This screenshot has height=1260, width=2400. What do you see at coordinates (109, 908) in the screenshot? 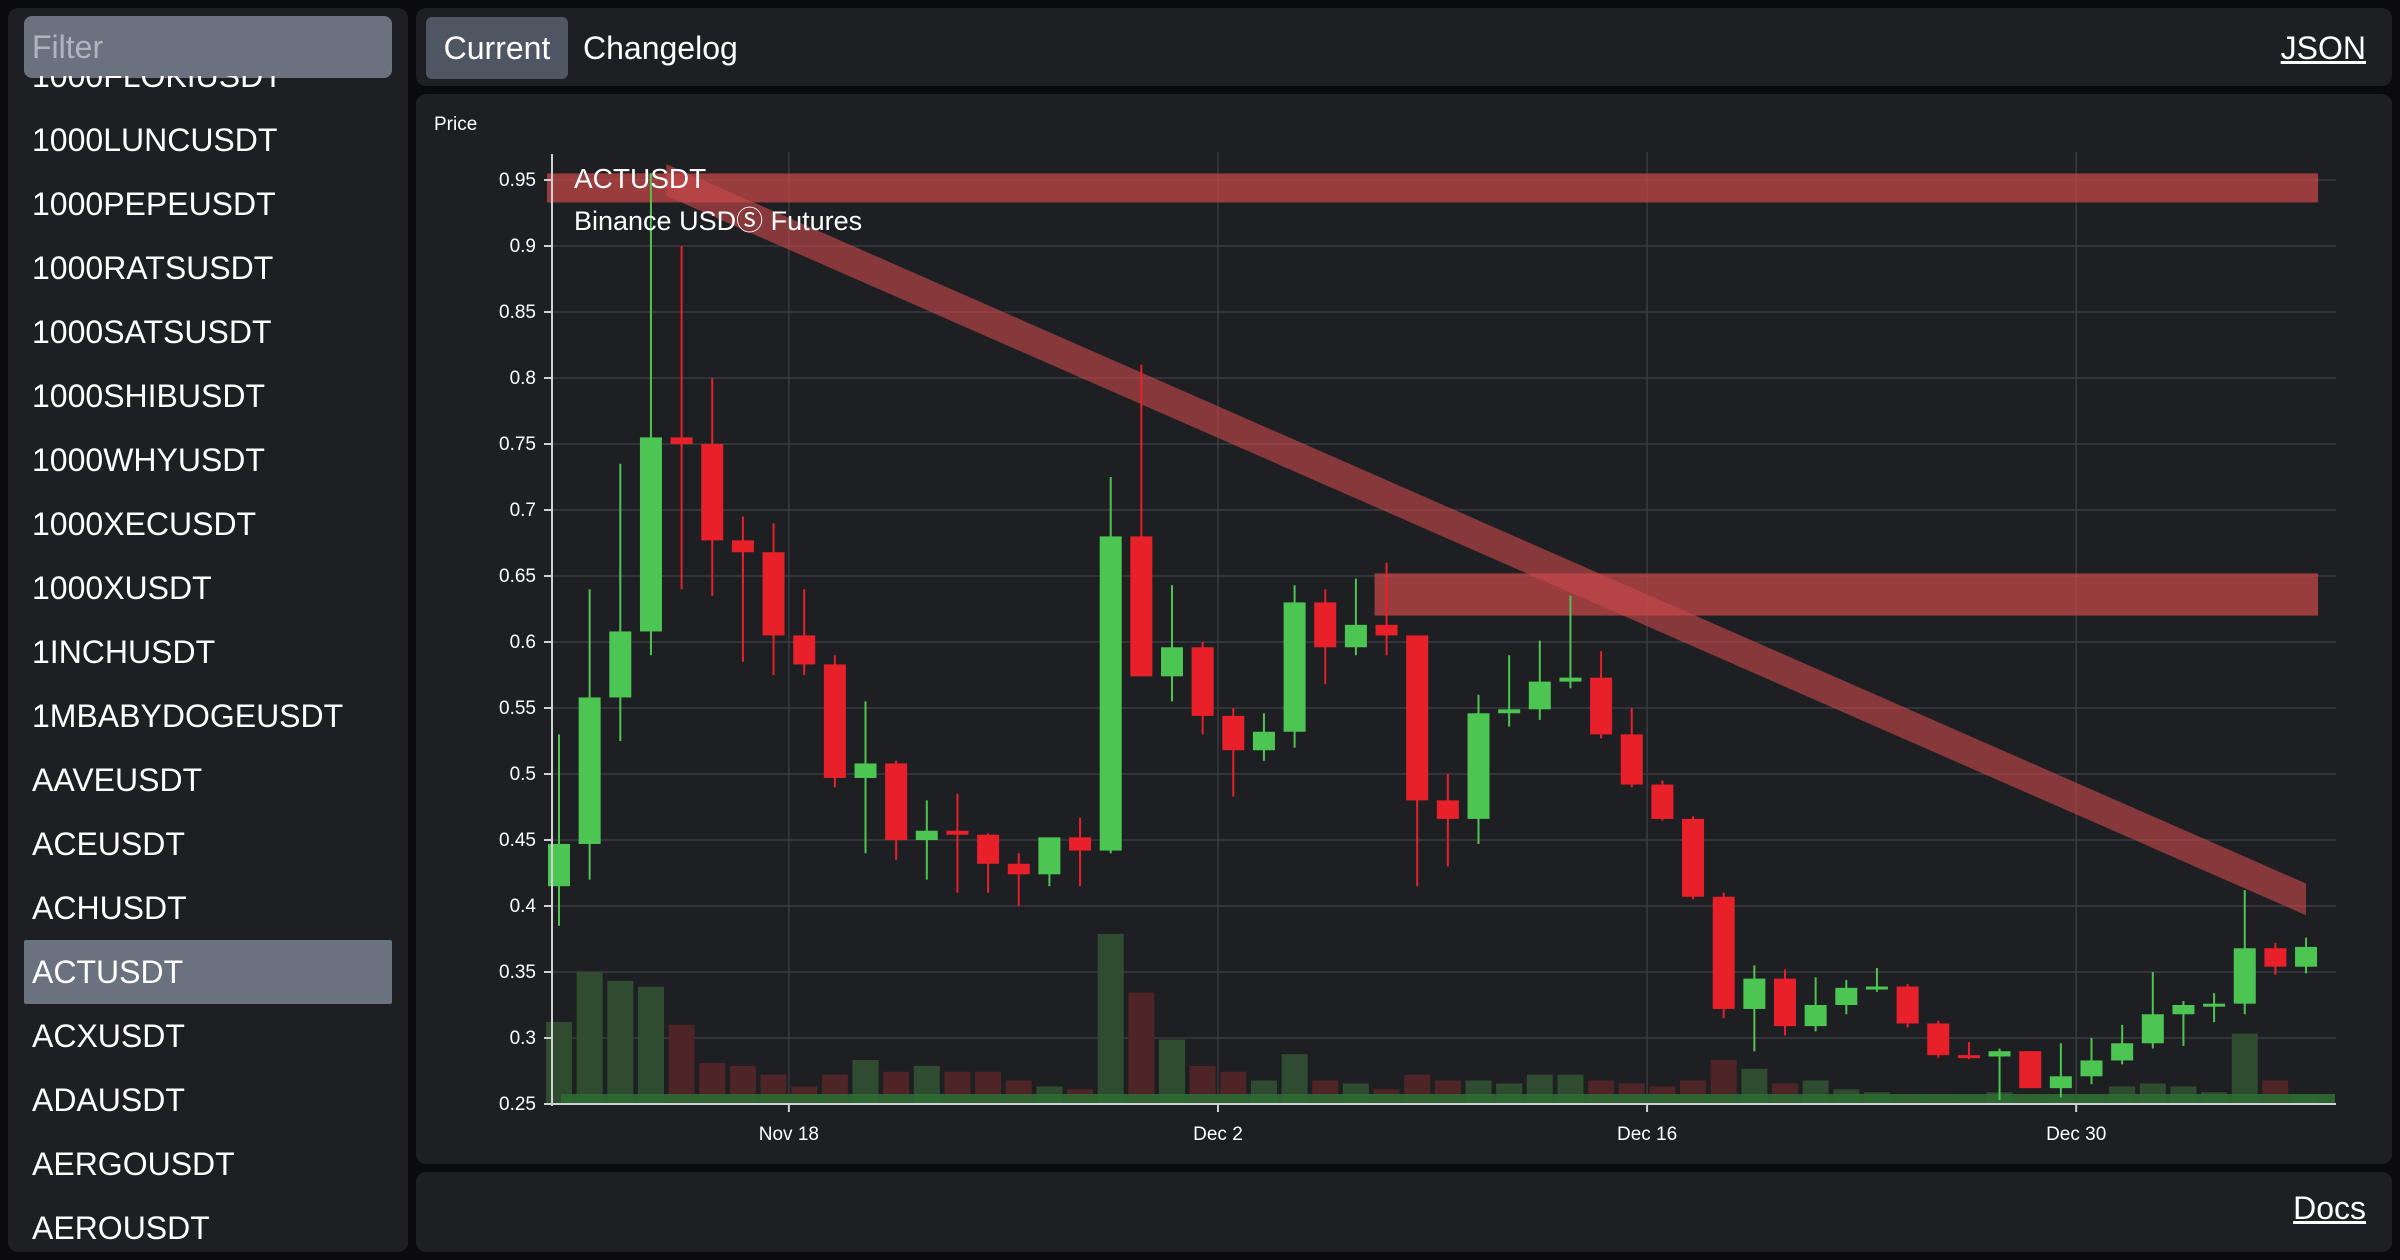
I see `symbol-item: ACHUSDT` at bounding box center [109, 908].